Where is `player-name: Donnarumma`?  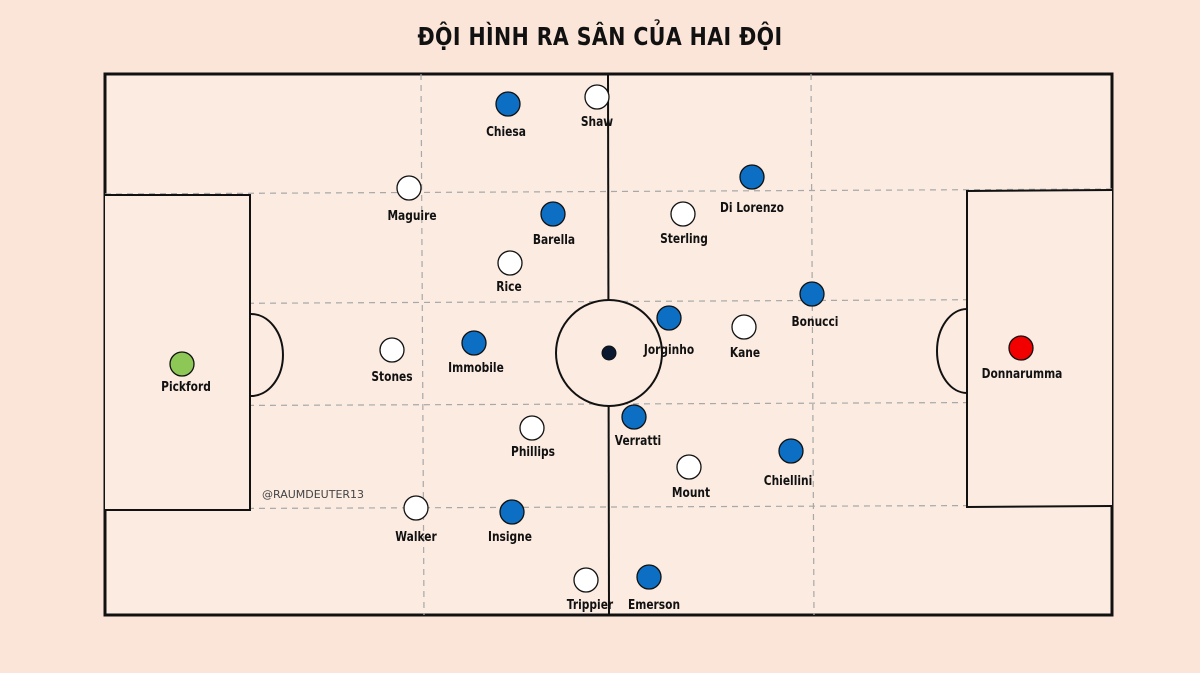
player-name: Donnarumma is located at coordinates (1022, 373).